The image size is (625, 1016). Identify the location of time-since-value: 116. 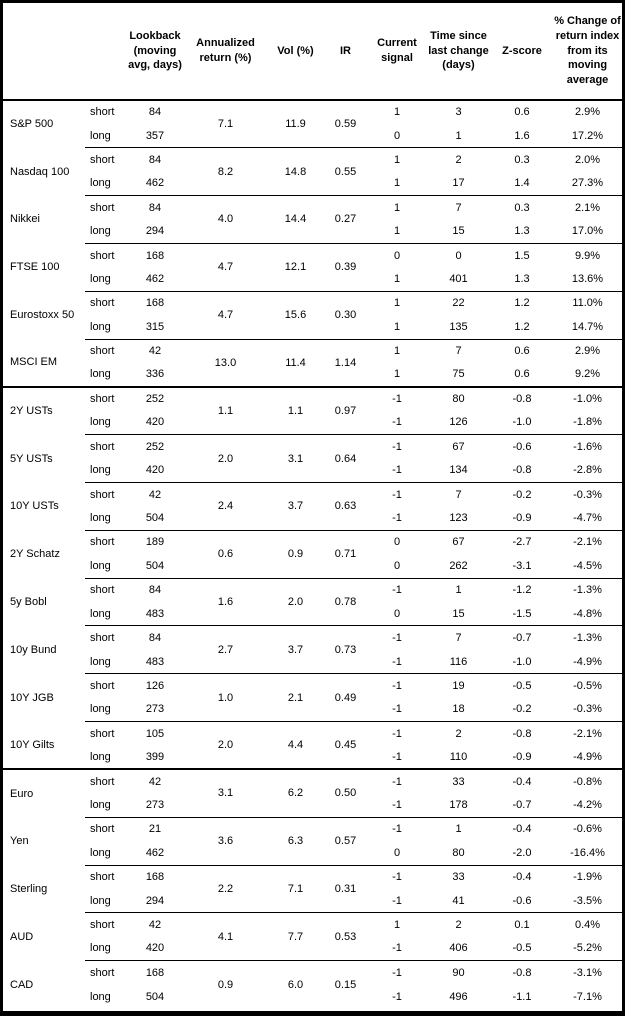
(458, 661).